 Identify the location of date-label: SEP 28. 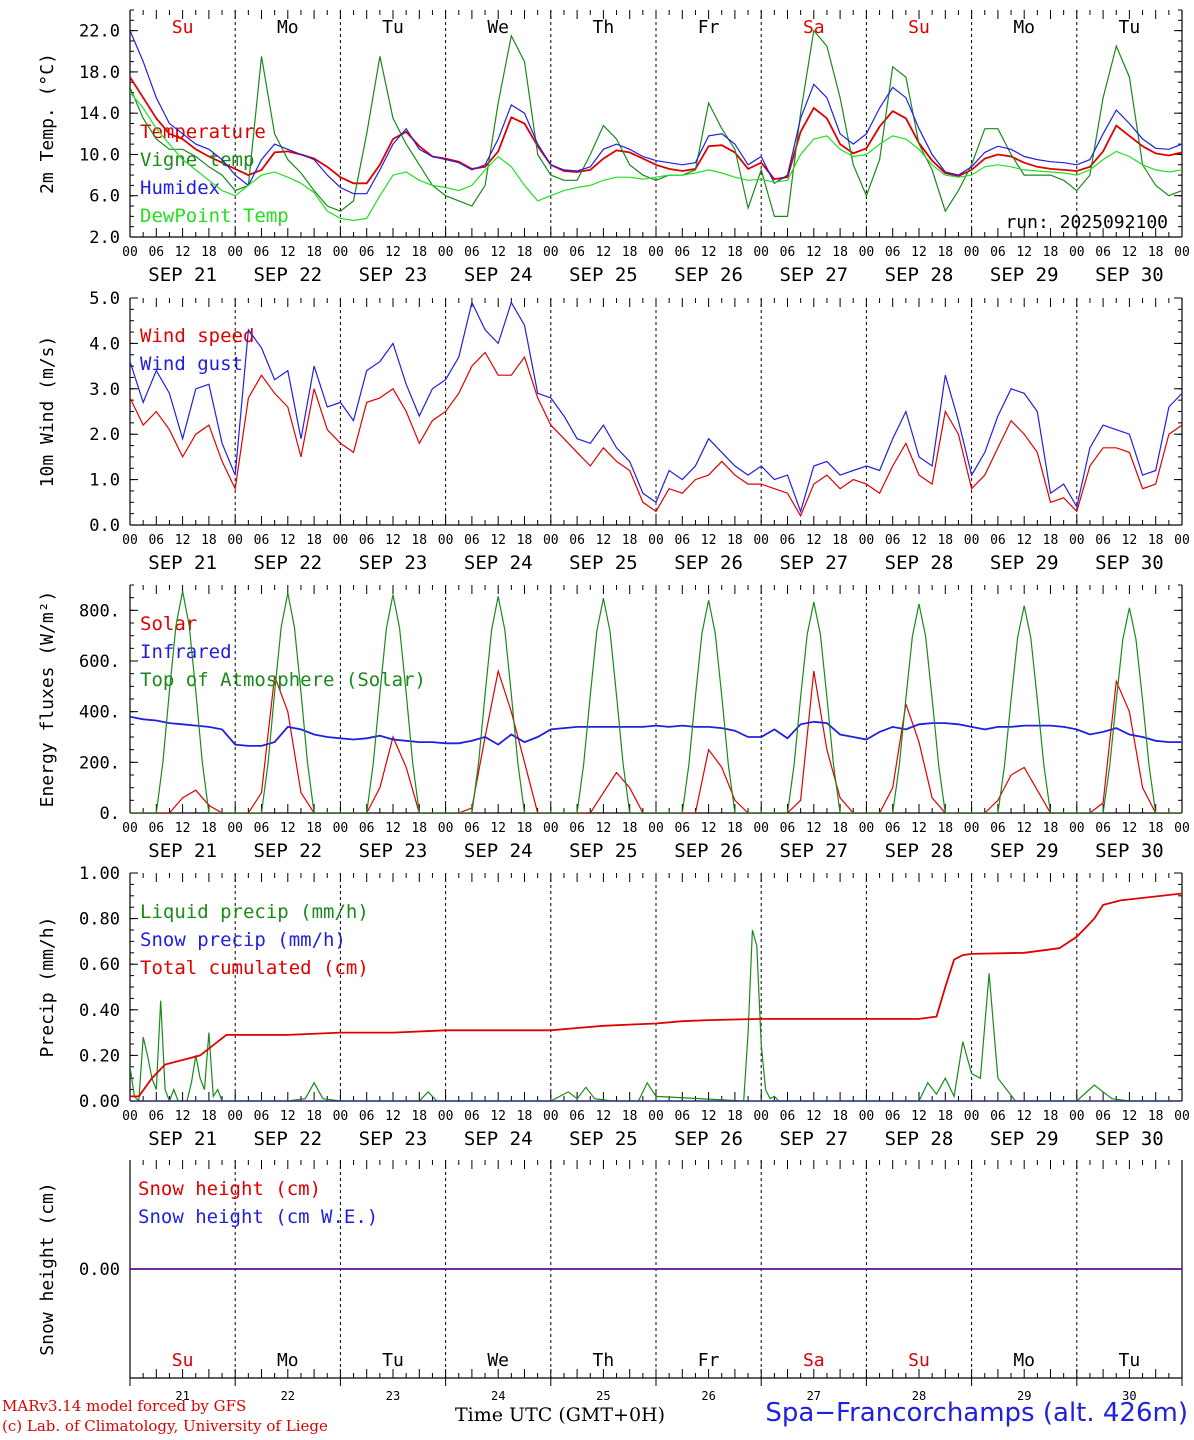
(919, 1139).